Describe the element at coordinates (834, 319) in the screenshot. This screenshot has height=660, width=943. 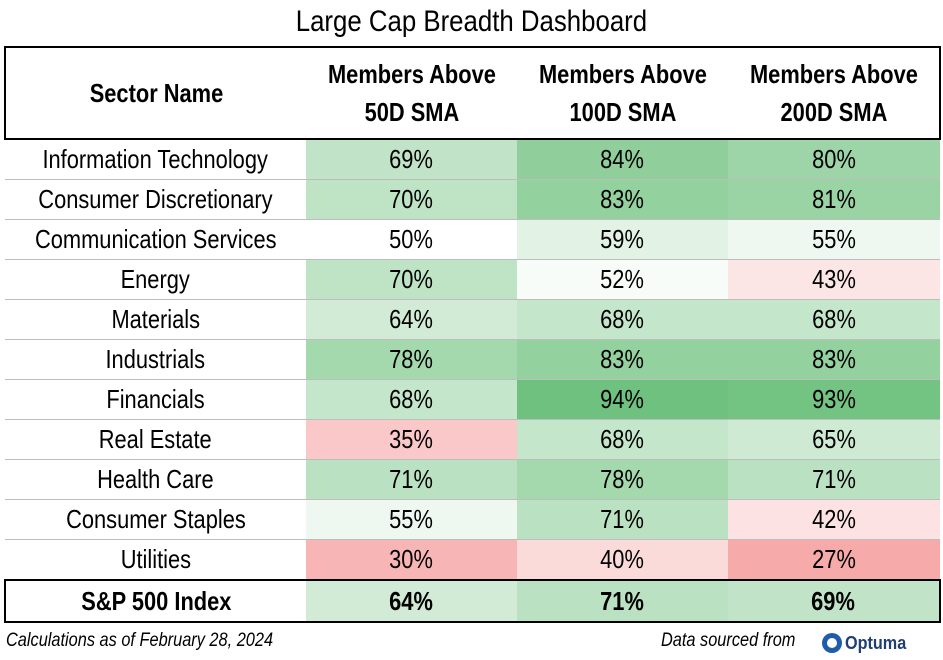
I see `cell-200d: 68%` at that location.